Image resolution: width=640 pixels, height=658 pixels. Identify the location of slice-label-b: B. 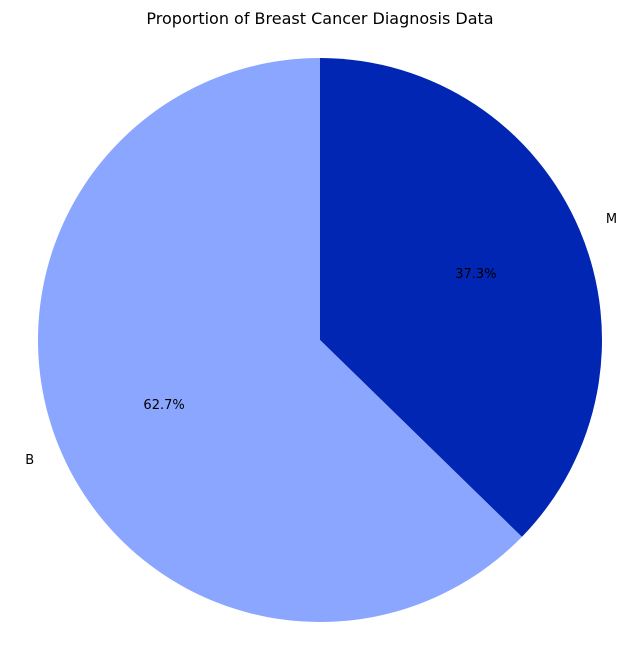
(29, 460).